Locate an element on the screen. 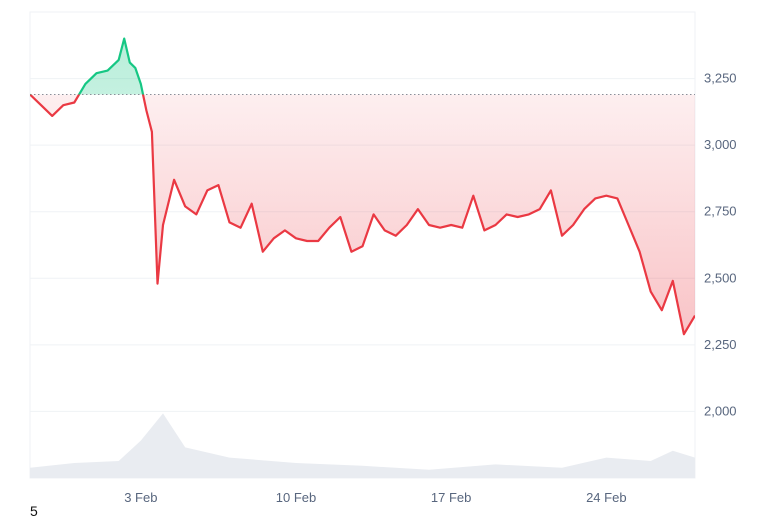  volume-shape is located at coordinates (362, 445).